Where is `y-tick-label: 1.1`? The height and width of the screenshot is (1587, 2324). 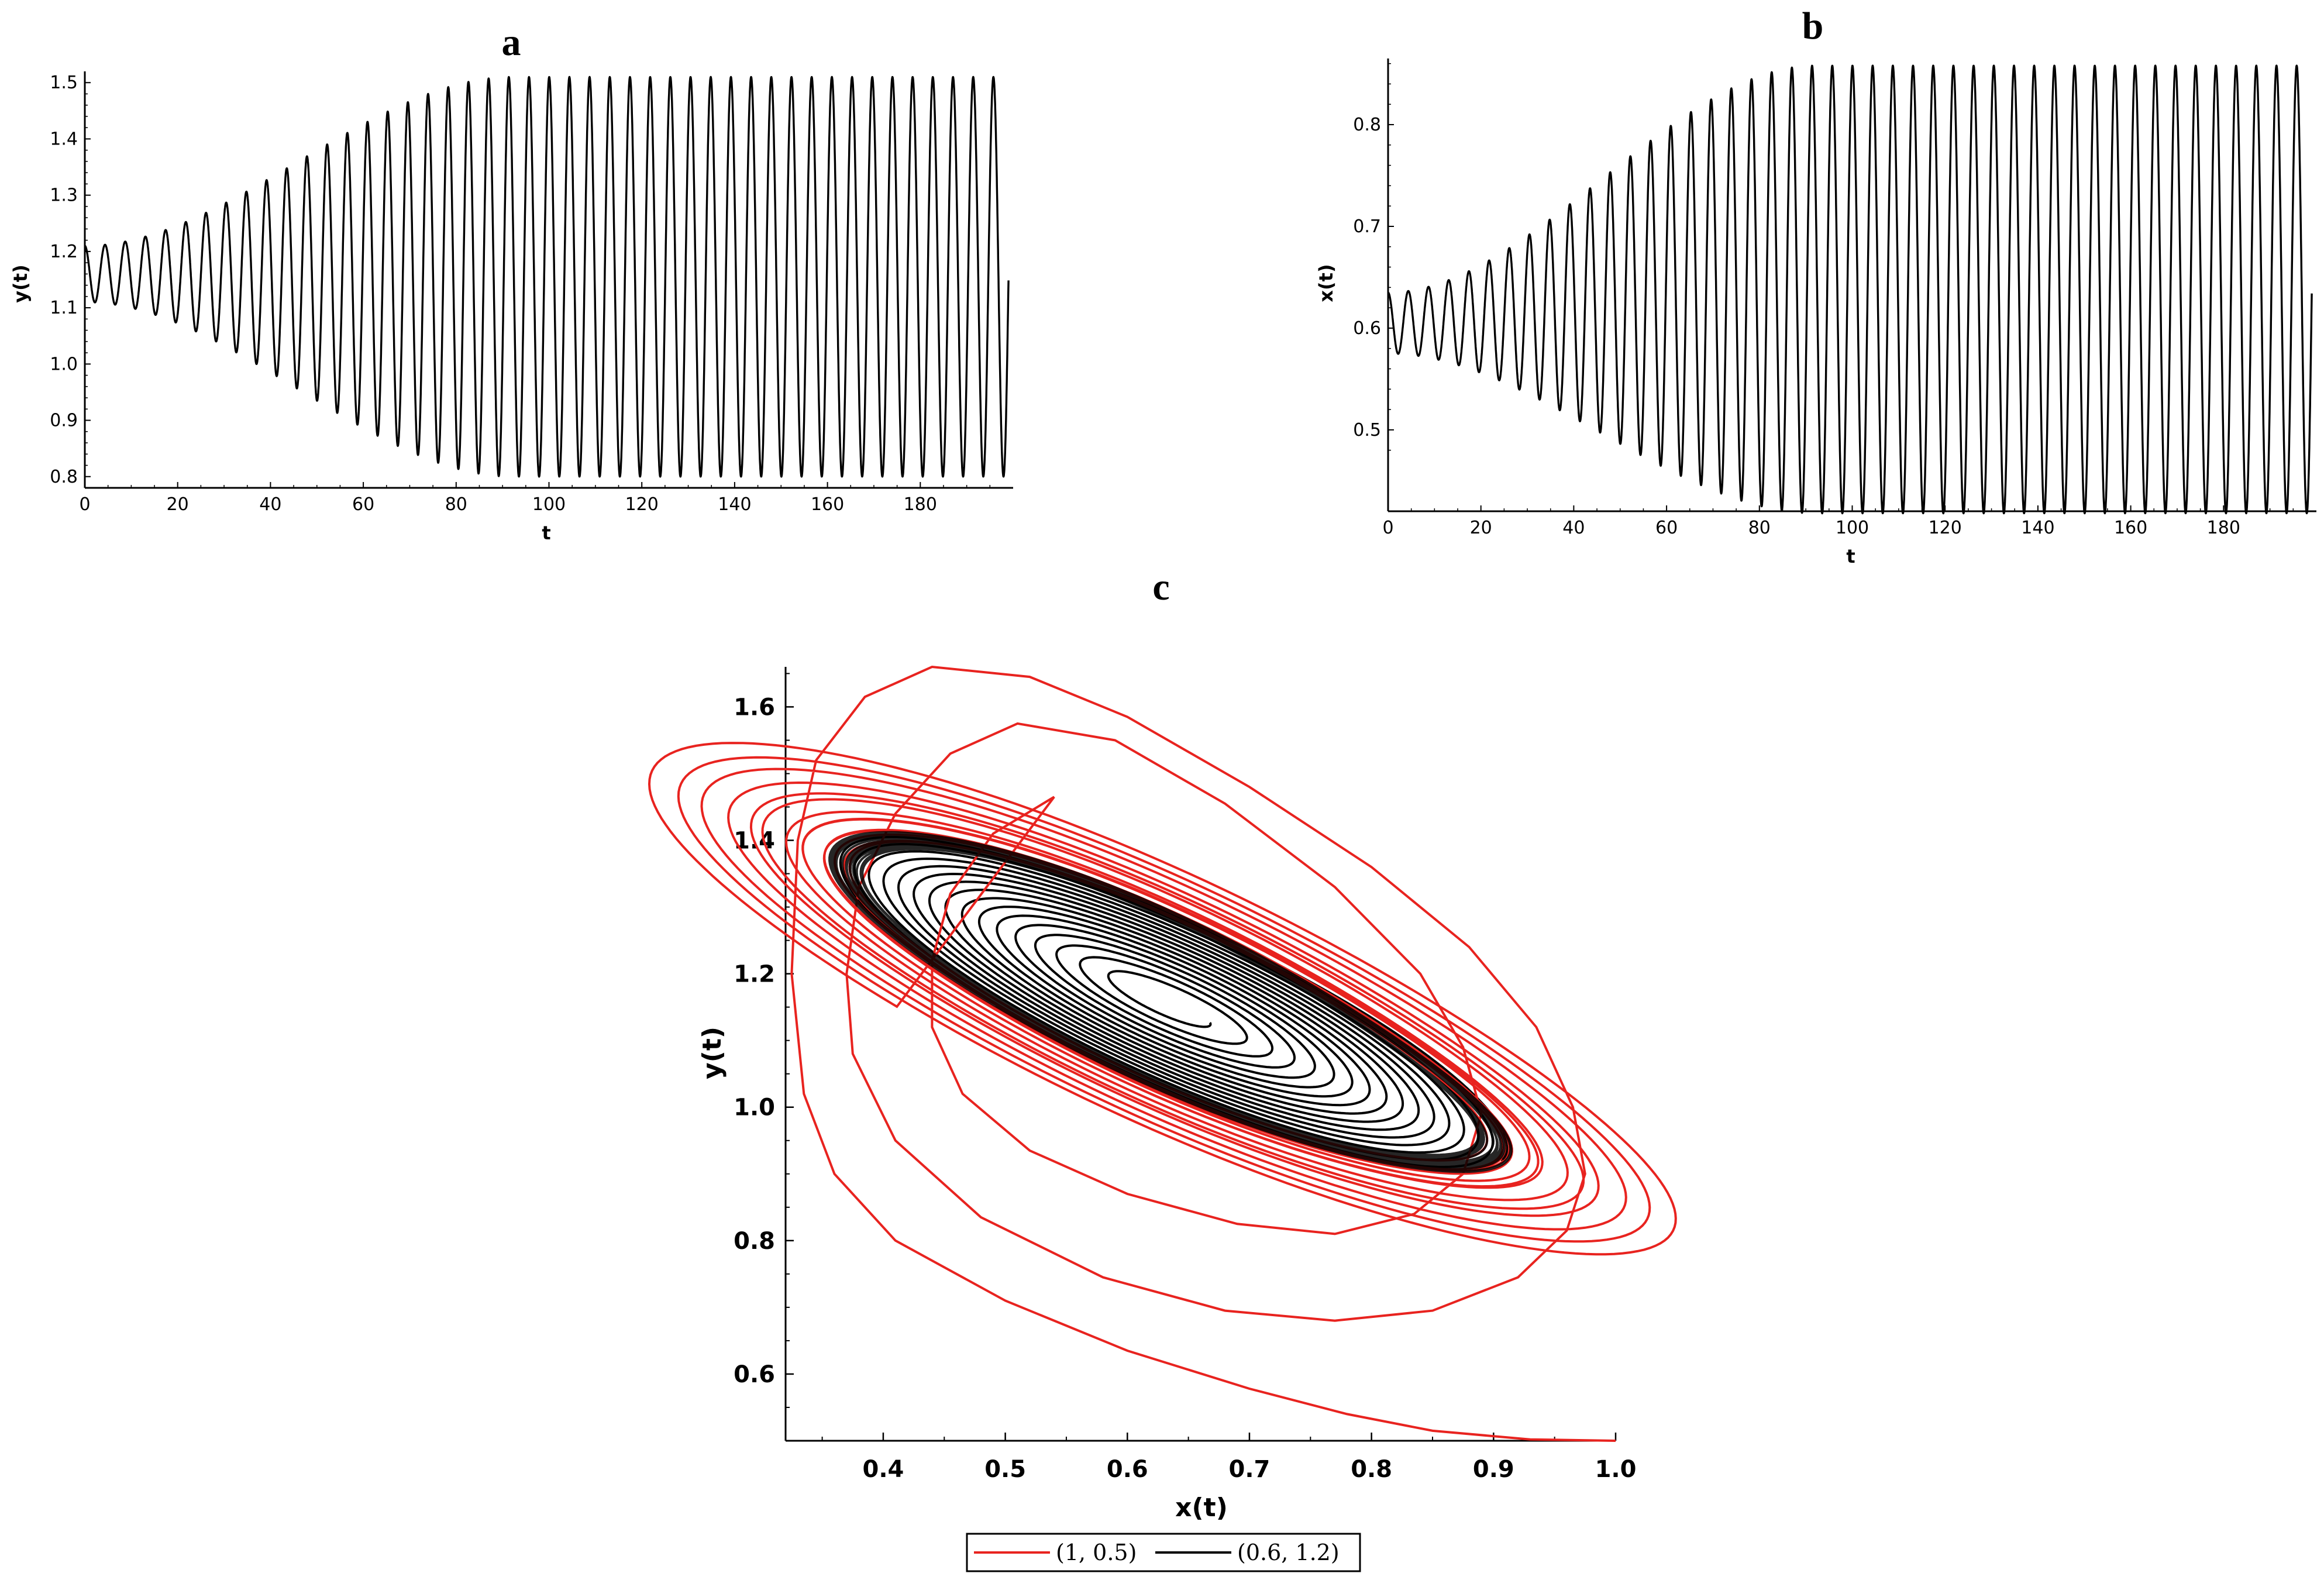 y-tick-label: 1.1 is located at coordinates (64, 308).